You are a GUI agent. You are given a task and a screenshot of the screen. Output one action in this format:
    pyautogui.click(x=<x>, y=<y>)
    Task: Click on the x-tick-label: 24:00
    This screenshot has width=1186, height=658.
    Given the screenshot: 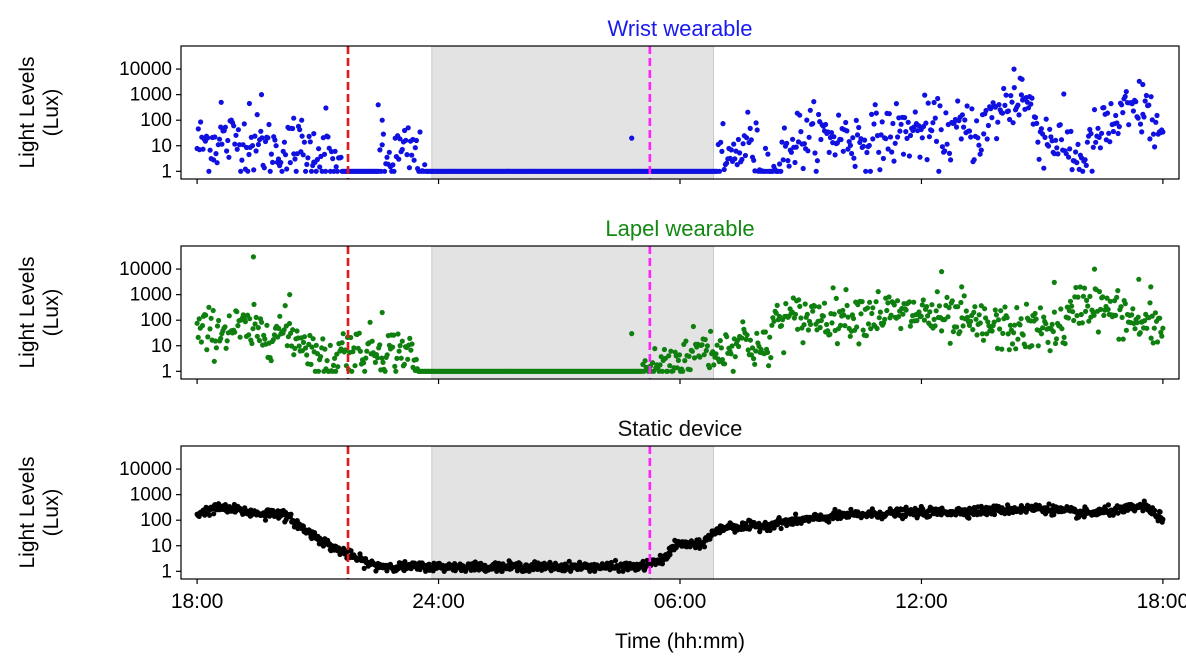 What is the action you would take?
    pyautogui.click(x=438, y=601)
    